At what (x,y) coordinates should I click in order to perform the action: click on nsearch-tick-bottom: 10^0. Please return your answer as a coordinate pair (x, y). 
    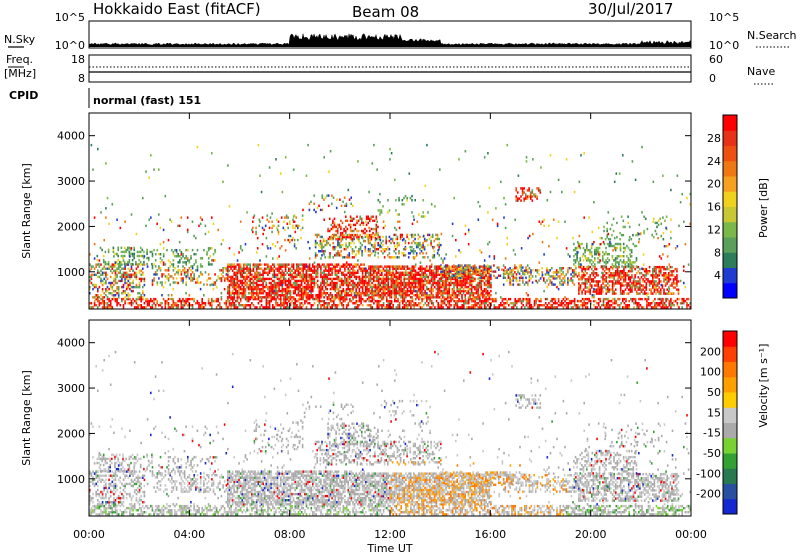
    Looking at the image, I should click on (724, 45).